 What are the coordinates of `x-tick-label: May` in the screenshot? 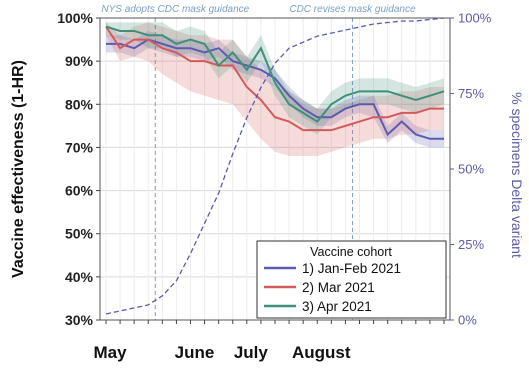 It's located at (110, 352).